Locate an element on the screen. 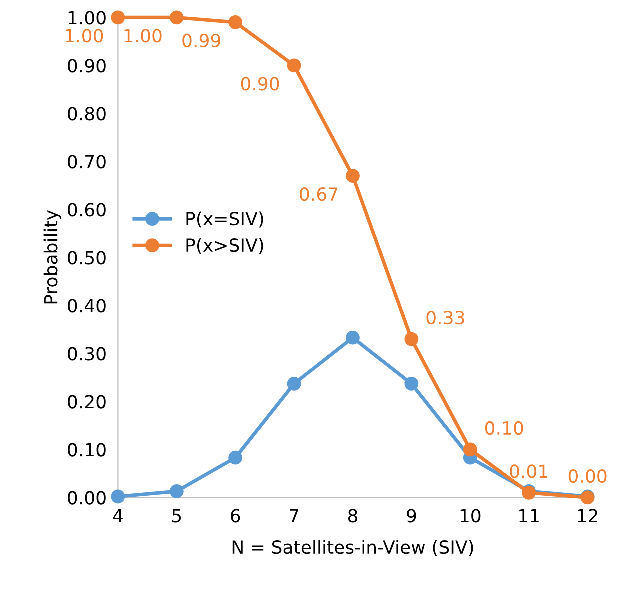 The width and height of the screenshot is (622, 589). legend-label: P(x=SIV) is located at coordinates (225, 220).